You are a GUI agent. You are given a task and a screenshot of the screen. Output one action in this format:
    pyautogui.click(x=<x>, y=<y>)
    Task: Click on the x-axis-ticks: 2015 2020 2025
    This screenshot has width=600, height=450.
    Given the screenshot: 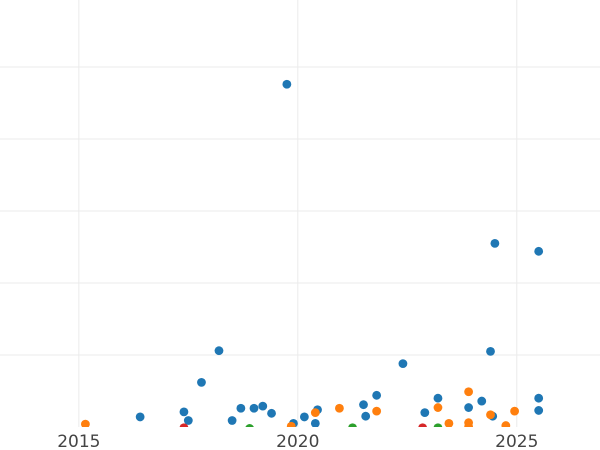 What is the action you would take?
    pyautogui.click(x=297, y=441)
    